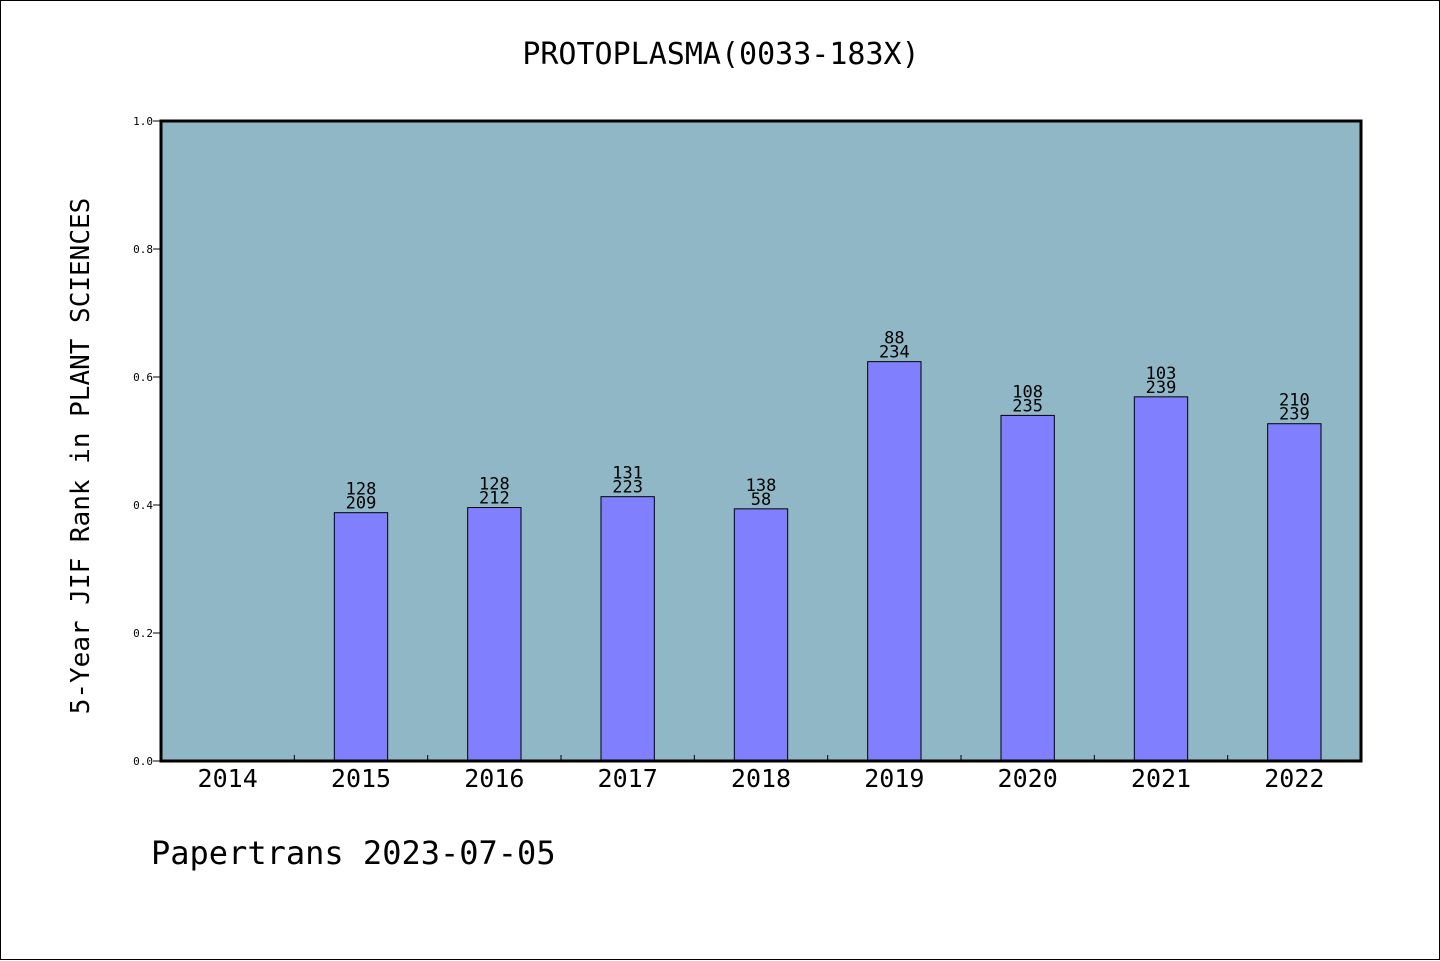 Image resolution: width=1440 pixels, height=961 pixels. I want to click on bar-label-top: 108, so click(1027, 392).